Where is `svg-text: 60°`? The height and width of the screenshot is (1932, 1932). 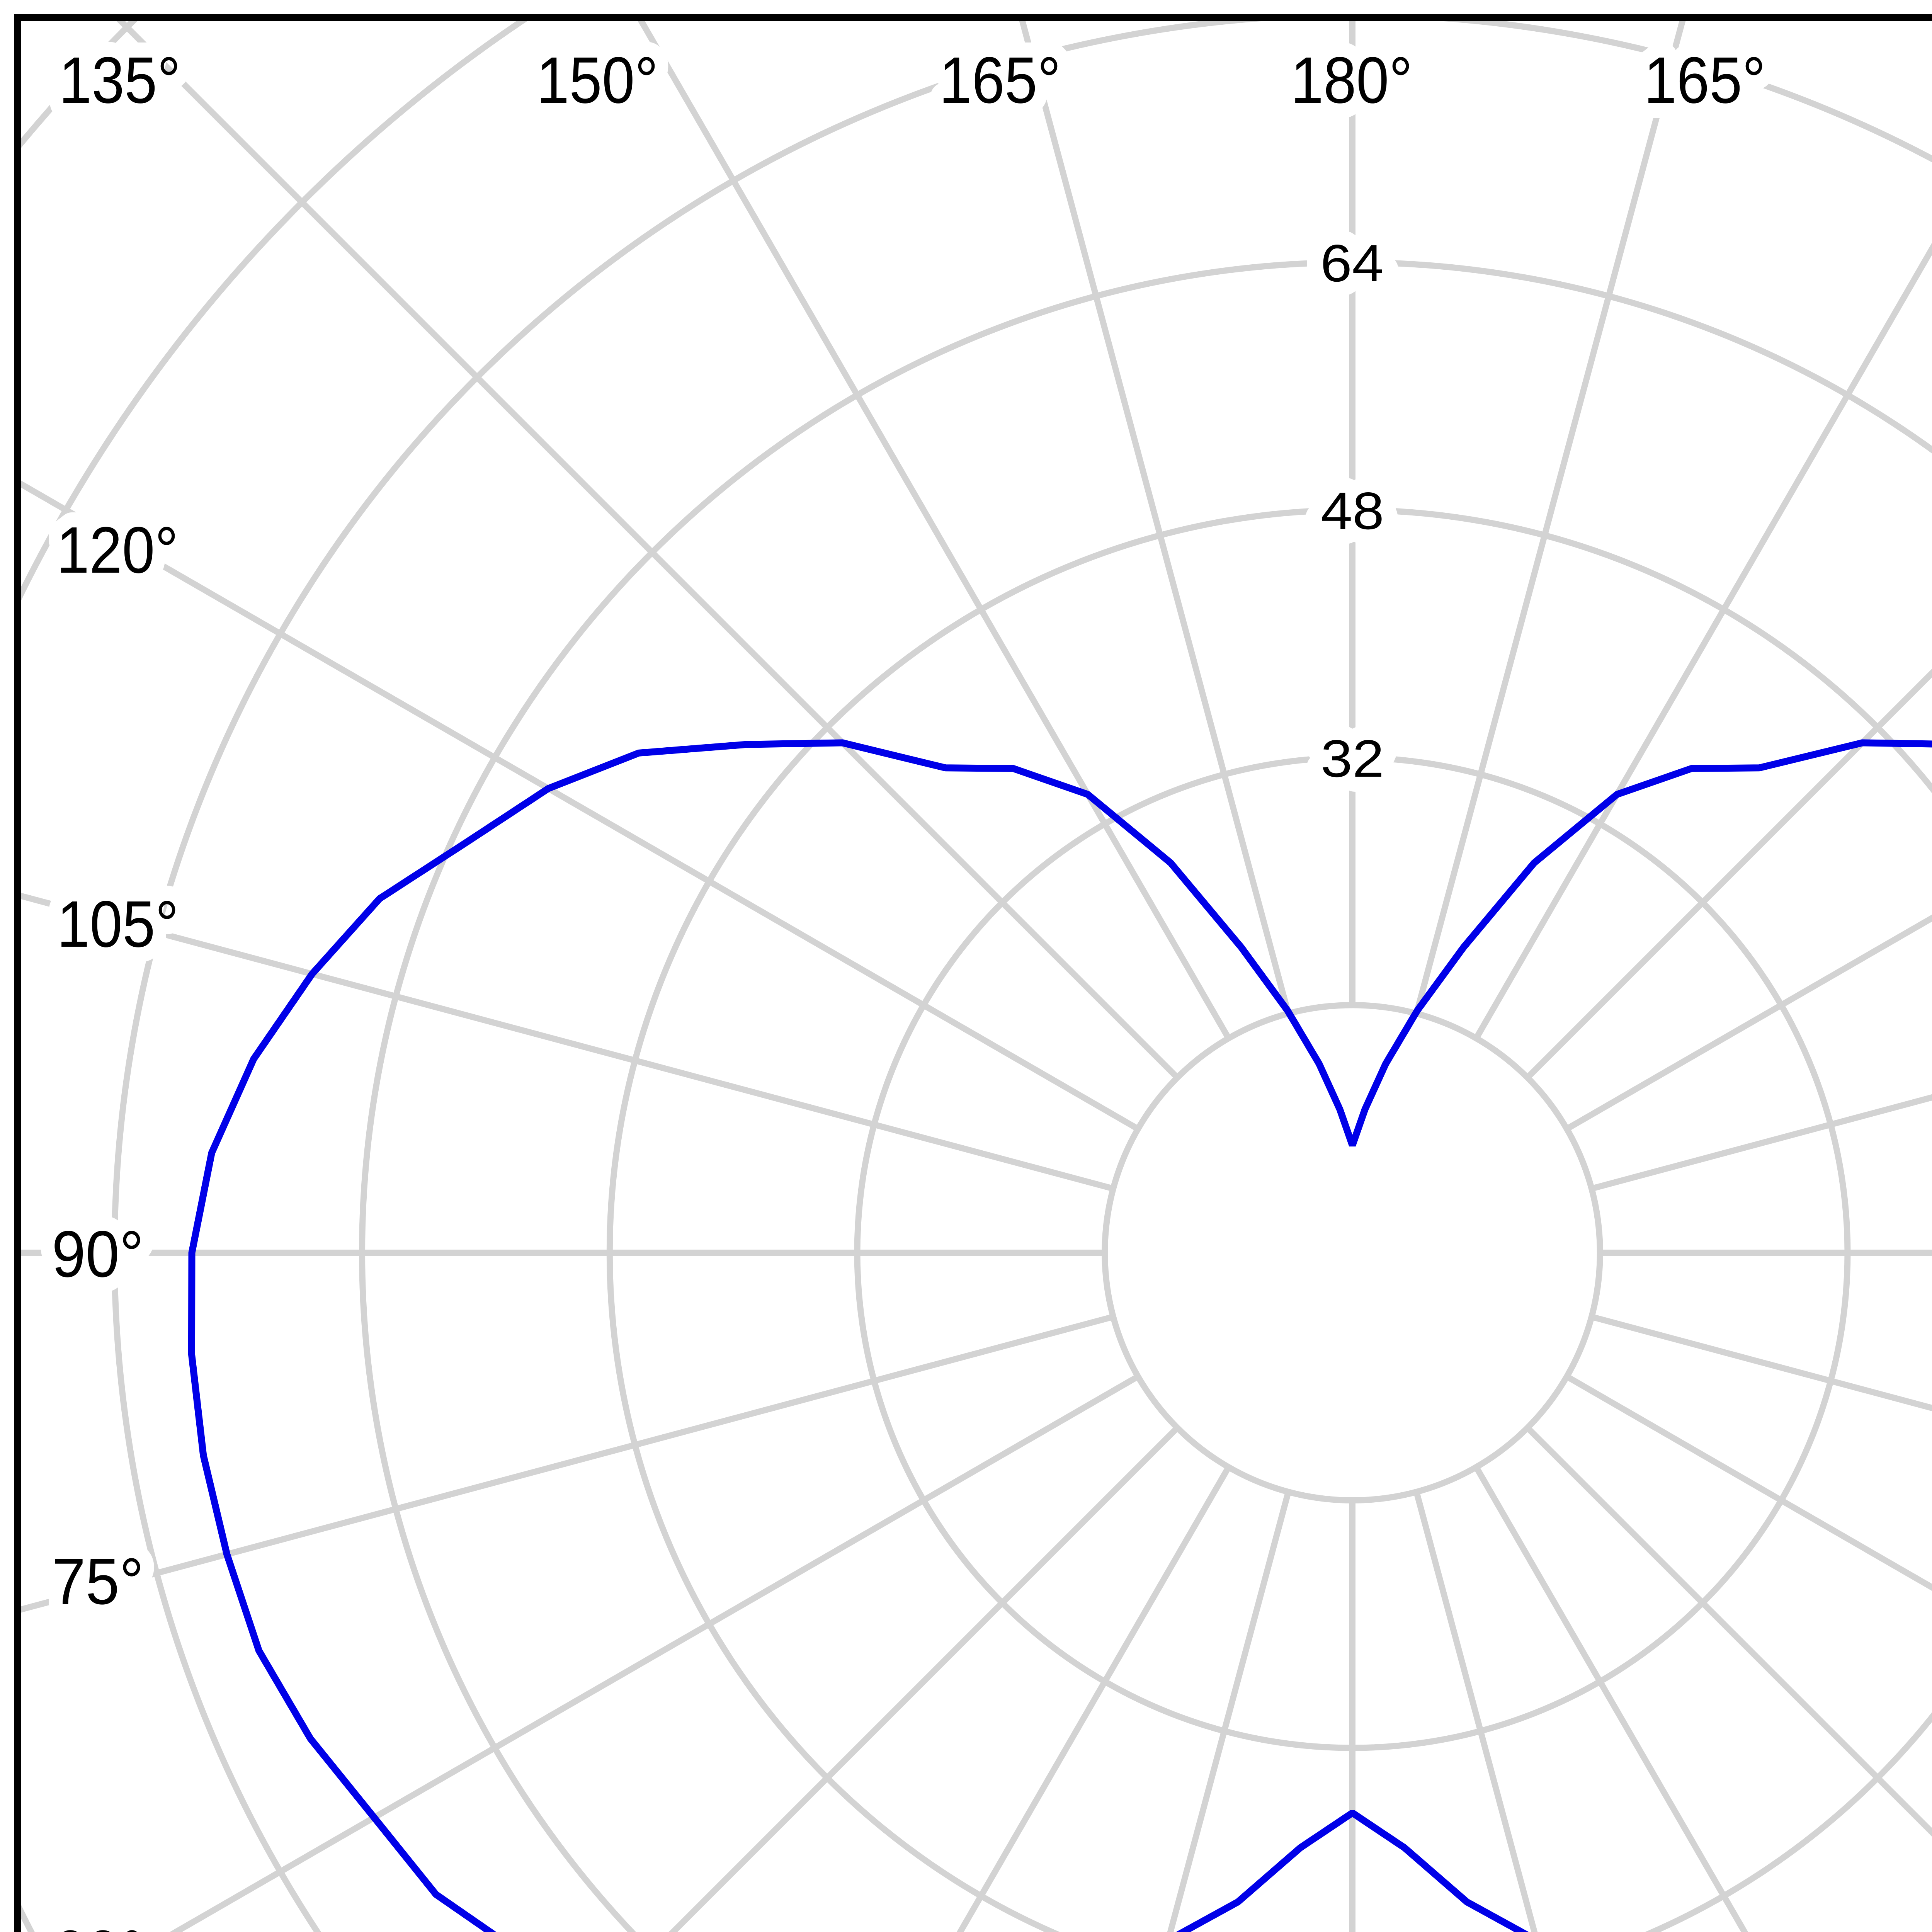
svg-text: 60° is located at coordinates (98, 1925).